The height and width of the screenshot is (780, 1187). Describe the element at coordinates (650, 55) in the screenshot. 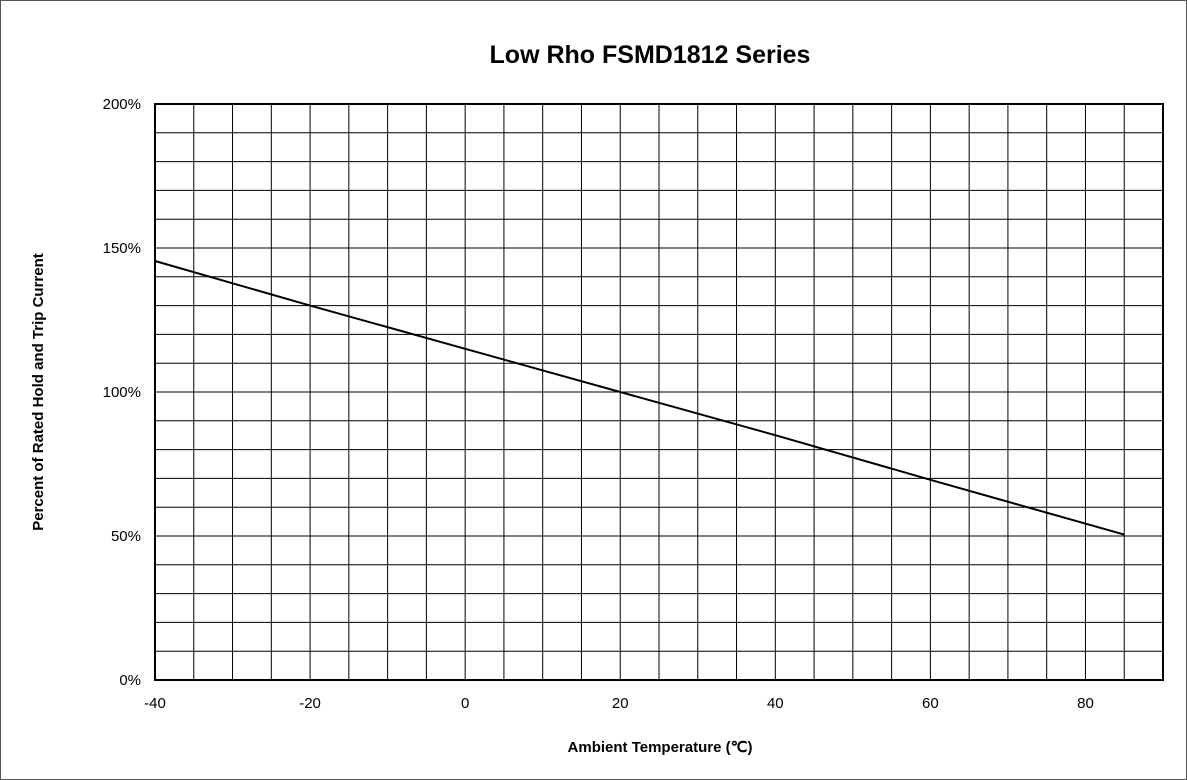

I see `chart-title: Low Rho FSMD1812 Series` at that location.